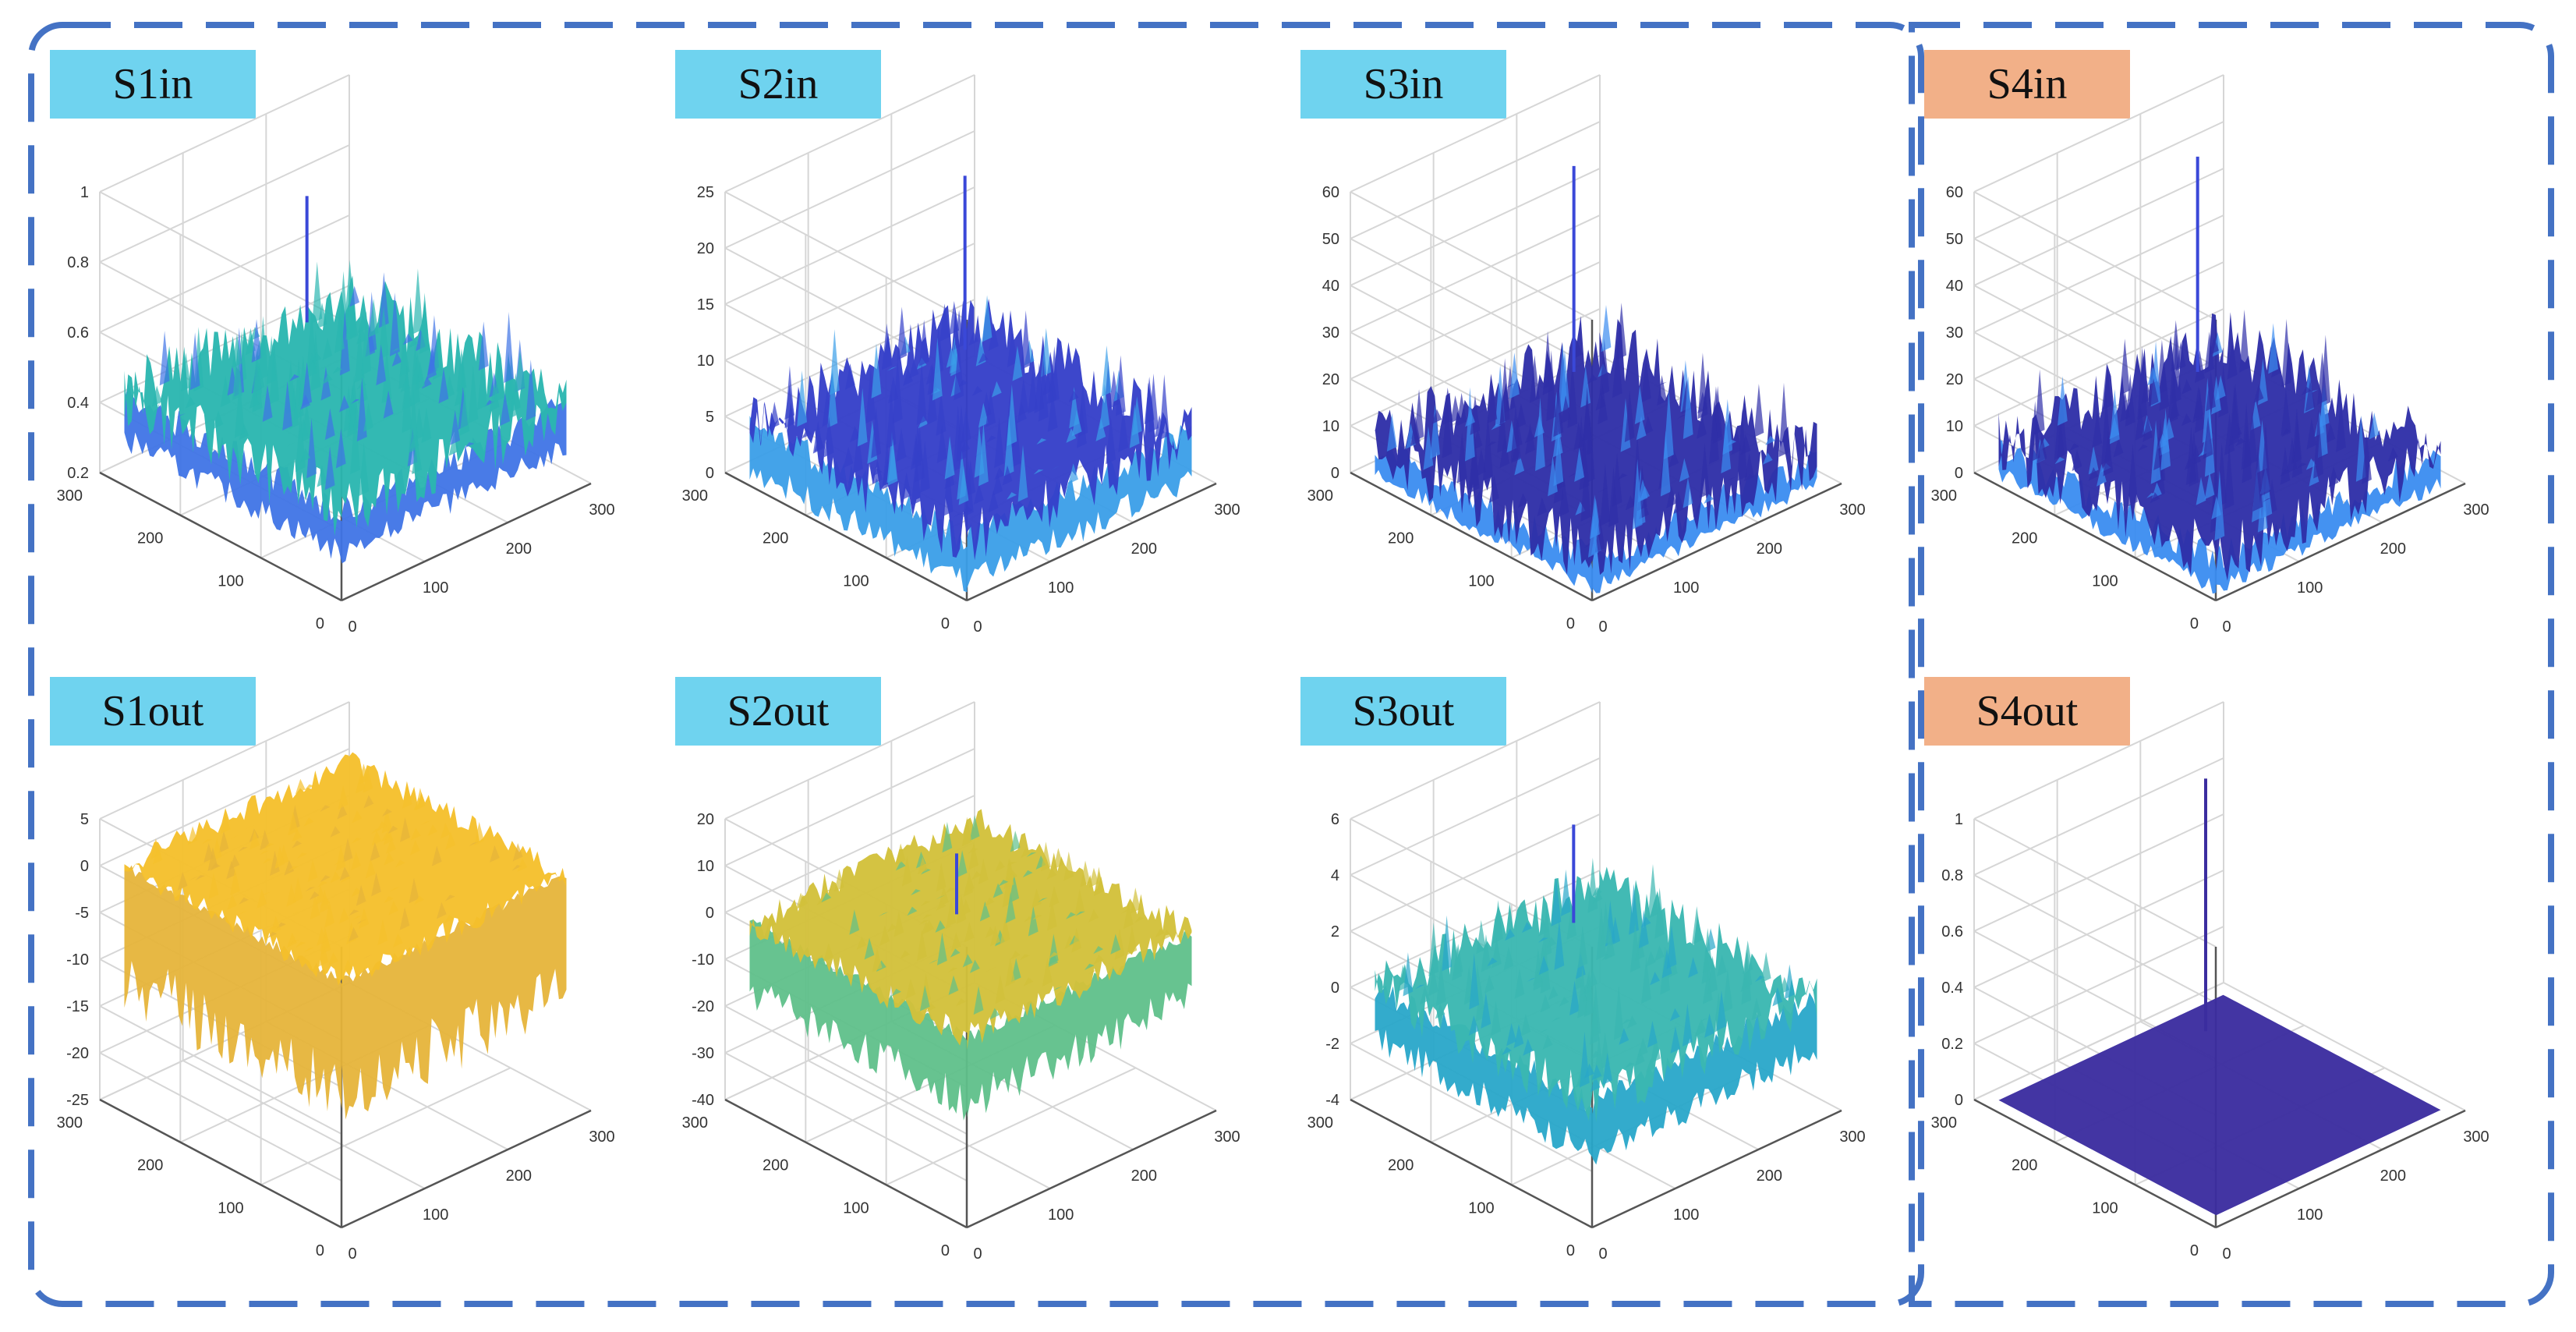  What do you see at coordinates (233, 473) in the screenshot?
I see `surface-left-skirt` at bounding box center [233, 473].